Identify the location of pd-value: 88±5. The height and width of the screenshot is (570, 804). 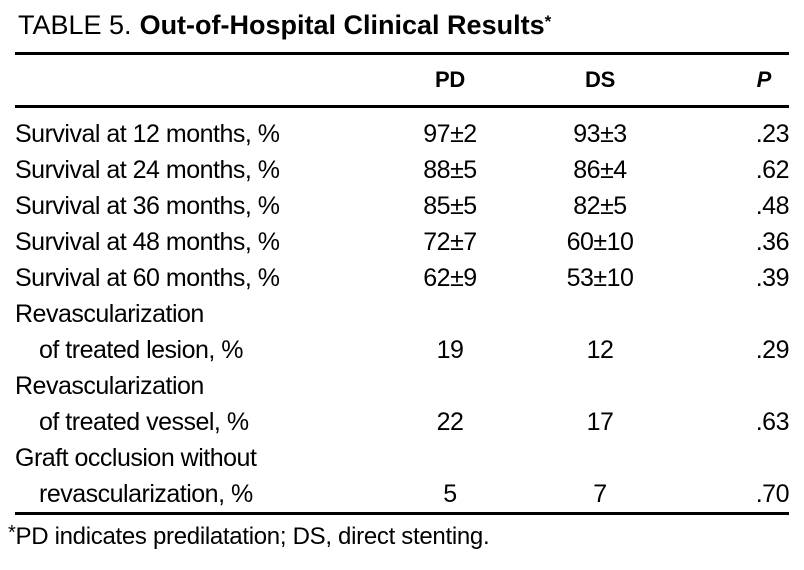
(450, 169).